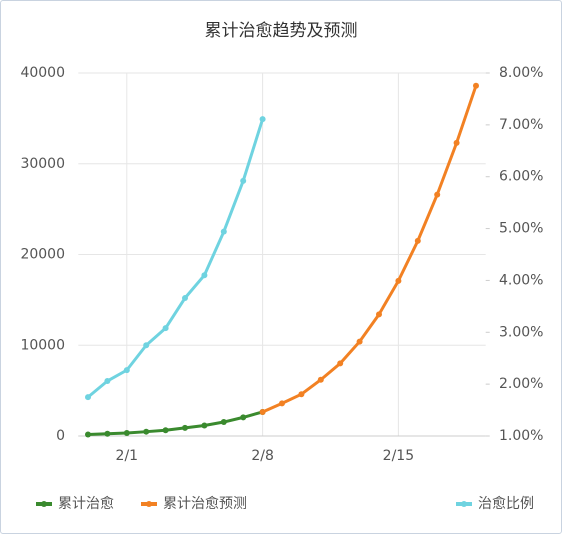 The width and height of the screenshot is (562, 534). I want to click on y-tick-label: 20000, so click(42, 255).